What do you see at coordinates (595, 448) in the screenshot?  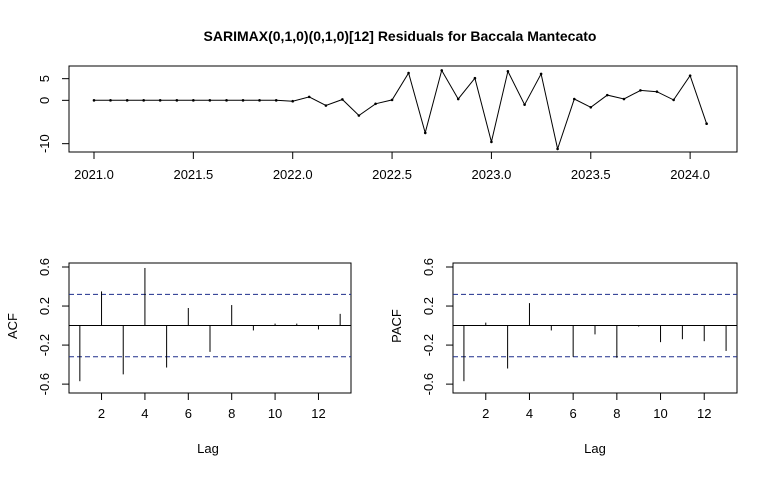 I see `pacf-x-axis-label: Lag` at bounding box center [595, 448].